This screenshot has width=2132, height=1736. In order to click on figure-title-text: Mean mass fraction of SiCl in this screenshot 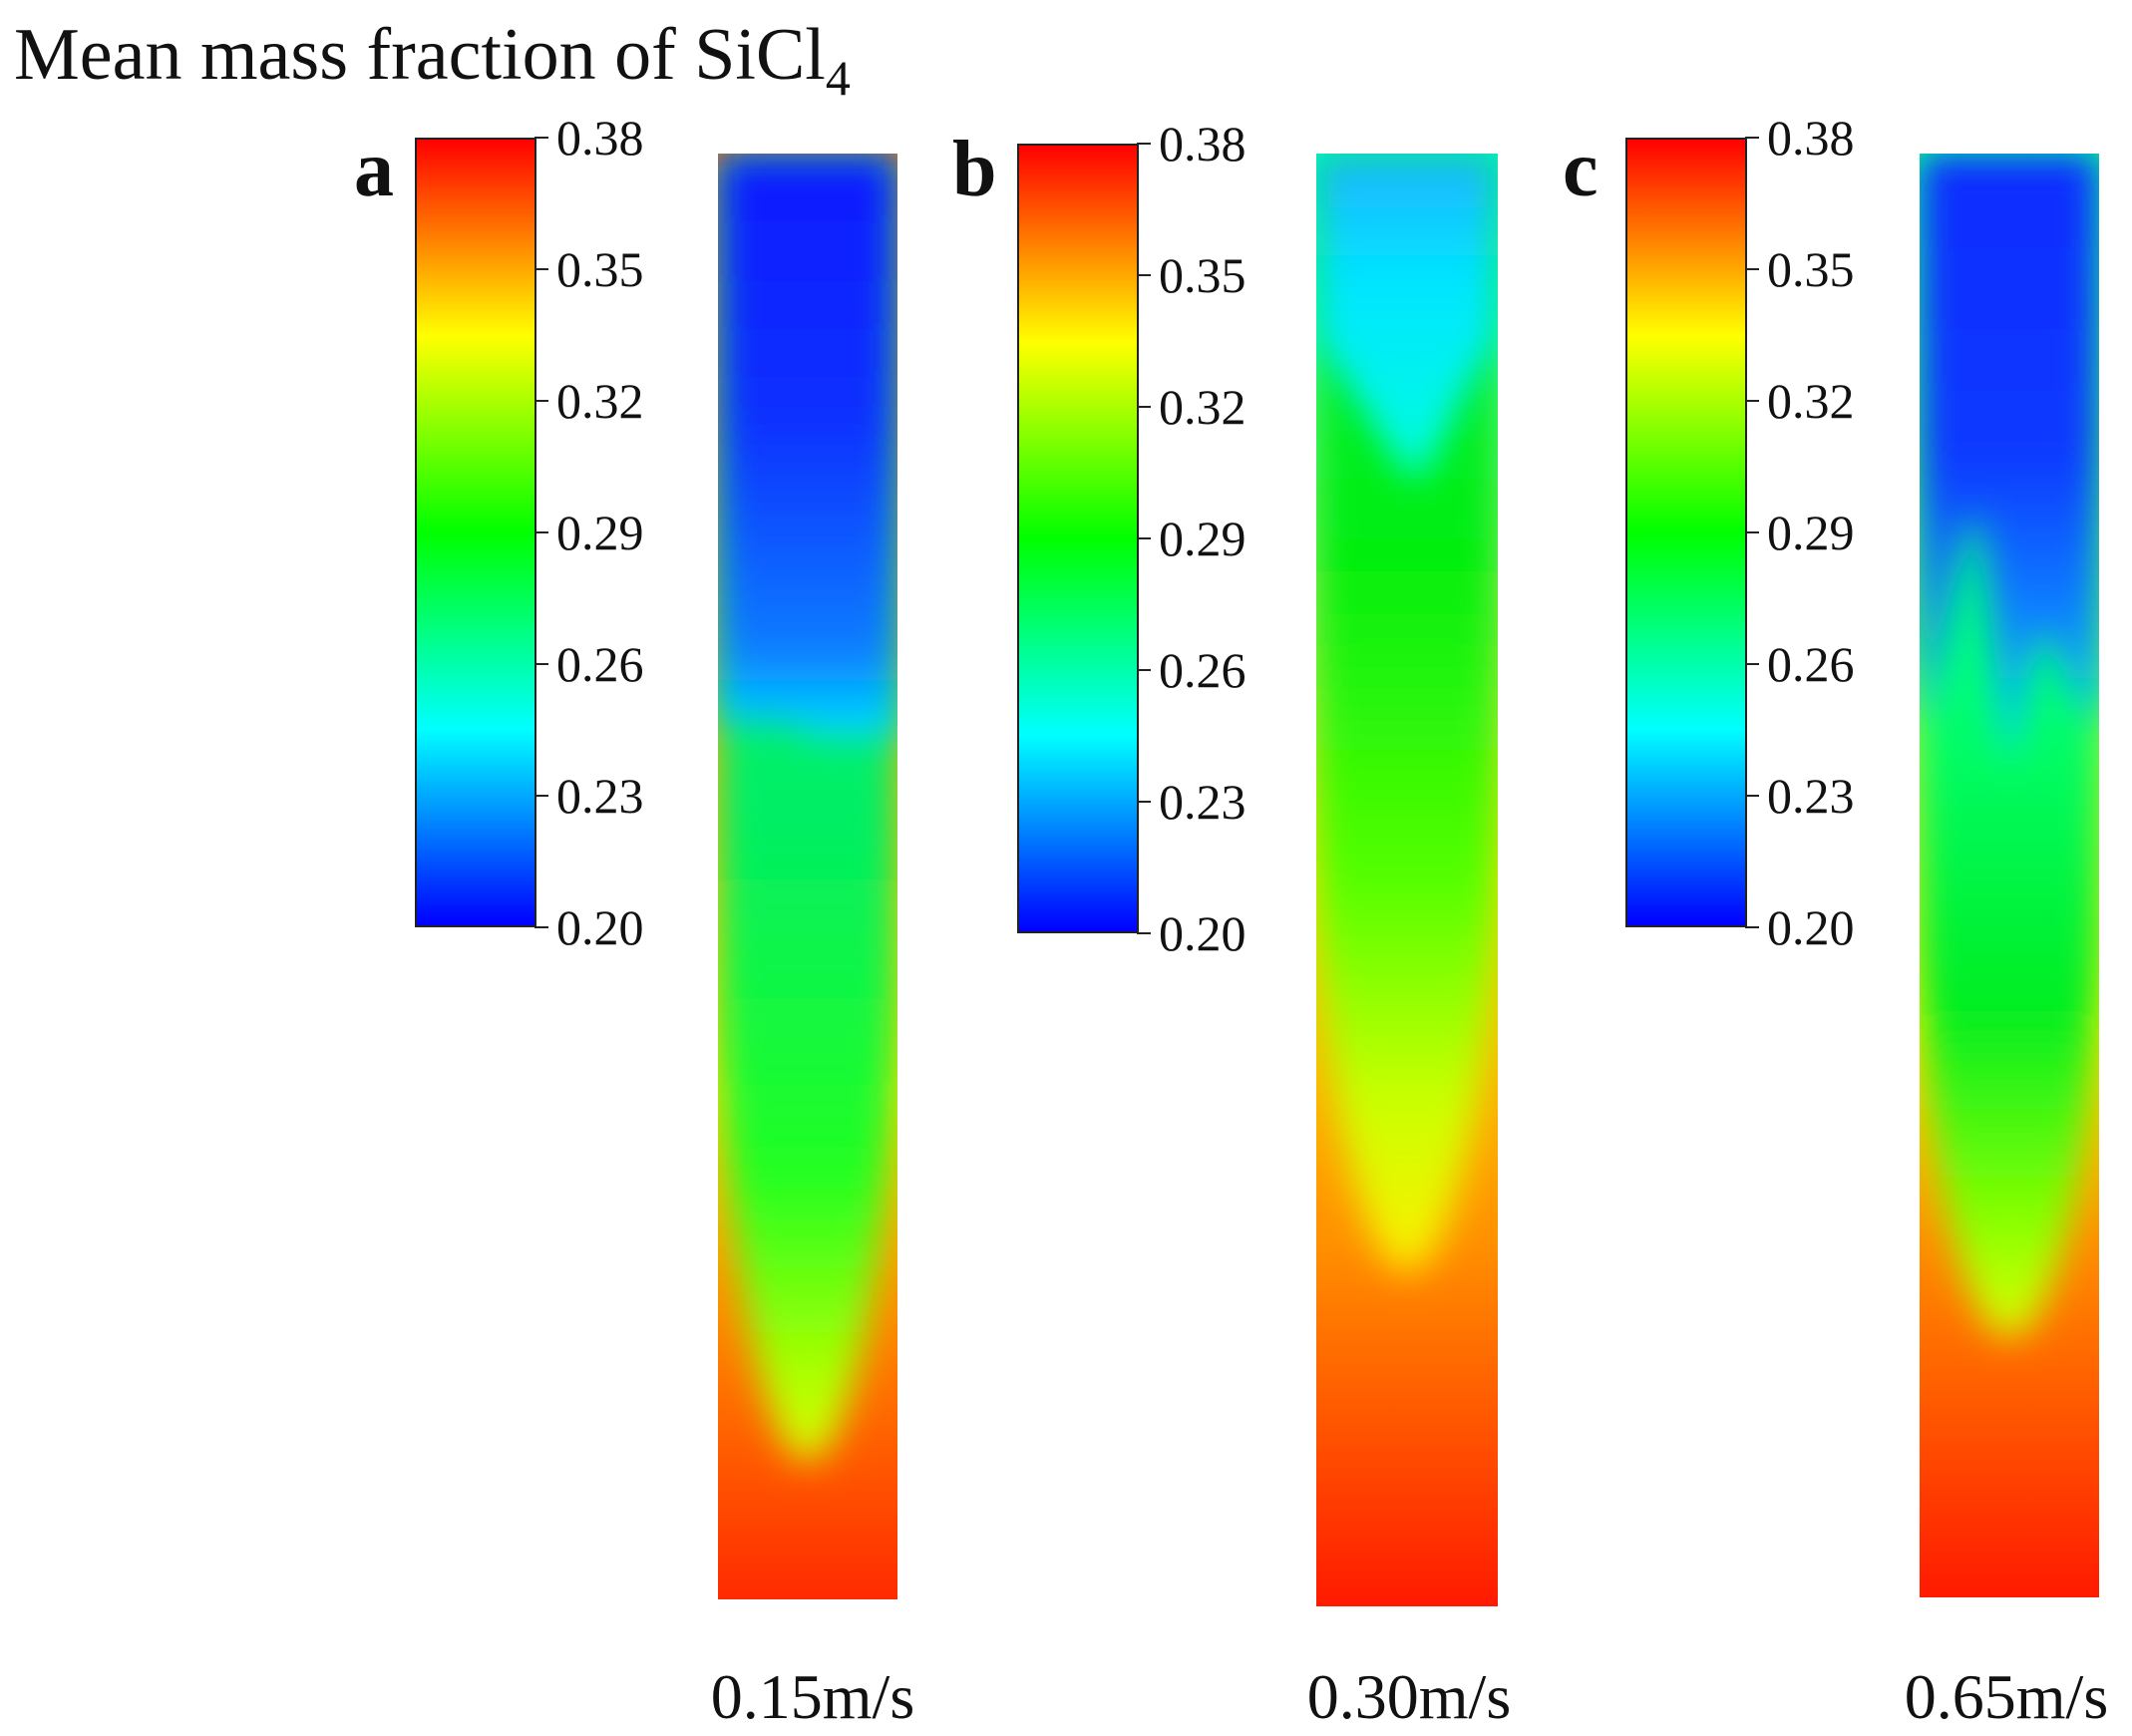, I will do `click(420, 55)`.